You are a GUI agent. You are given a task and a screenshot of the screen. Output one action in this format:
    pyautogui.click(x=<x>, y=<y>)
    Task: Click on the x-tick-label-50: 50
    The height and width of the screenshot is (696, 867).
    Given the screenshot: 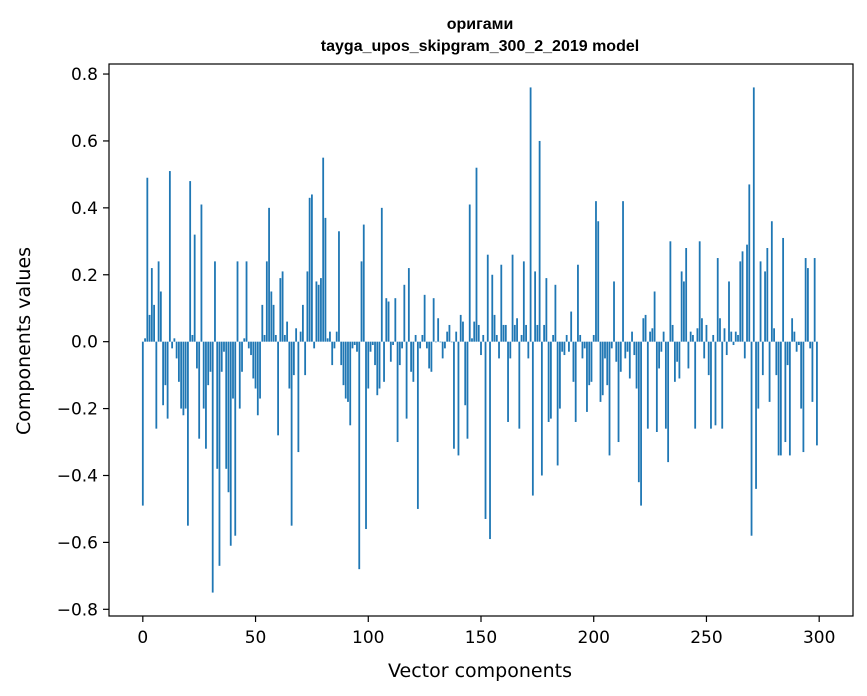 What is the action you would take?
    pyautogui.click(x=256, y=638)
    